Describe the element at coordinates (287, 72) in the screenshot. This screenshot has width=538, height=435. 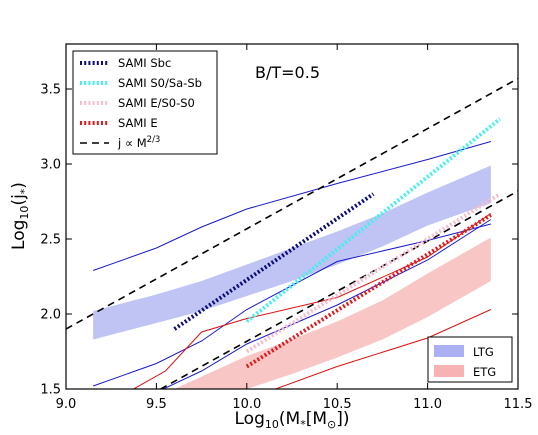
I see `annotation-bt: B/T=0.5` at that location.